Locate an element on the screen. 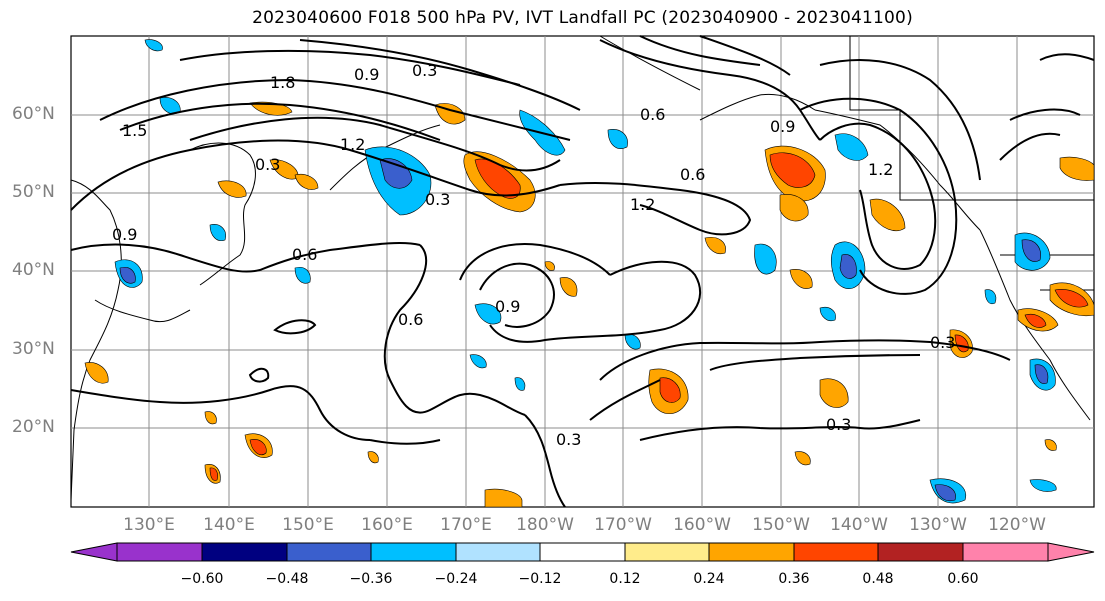  colorbar-tick-label: 0.48 is located at coordinates (878, 579).